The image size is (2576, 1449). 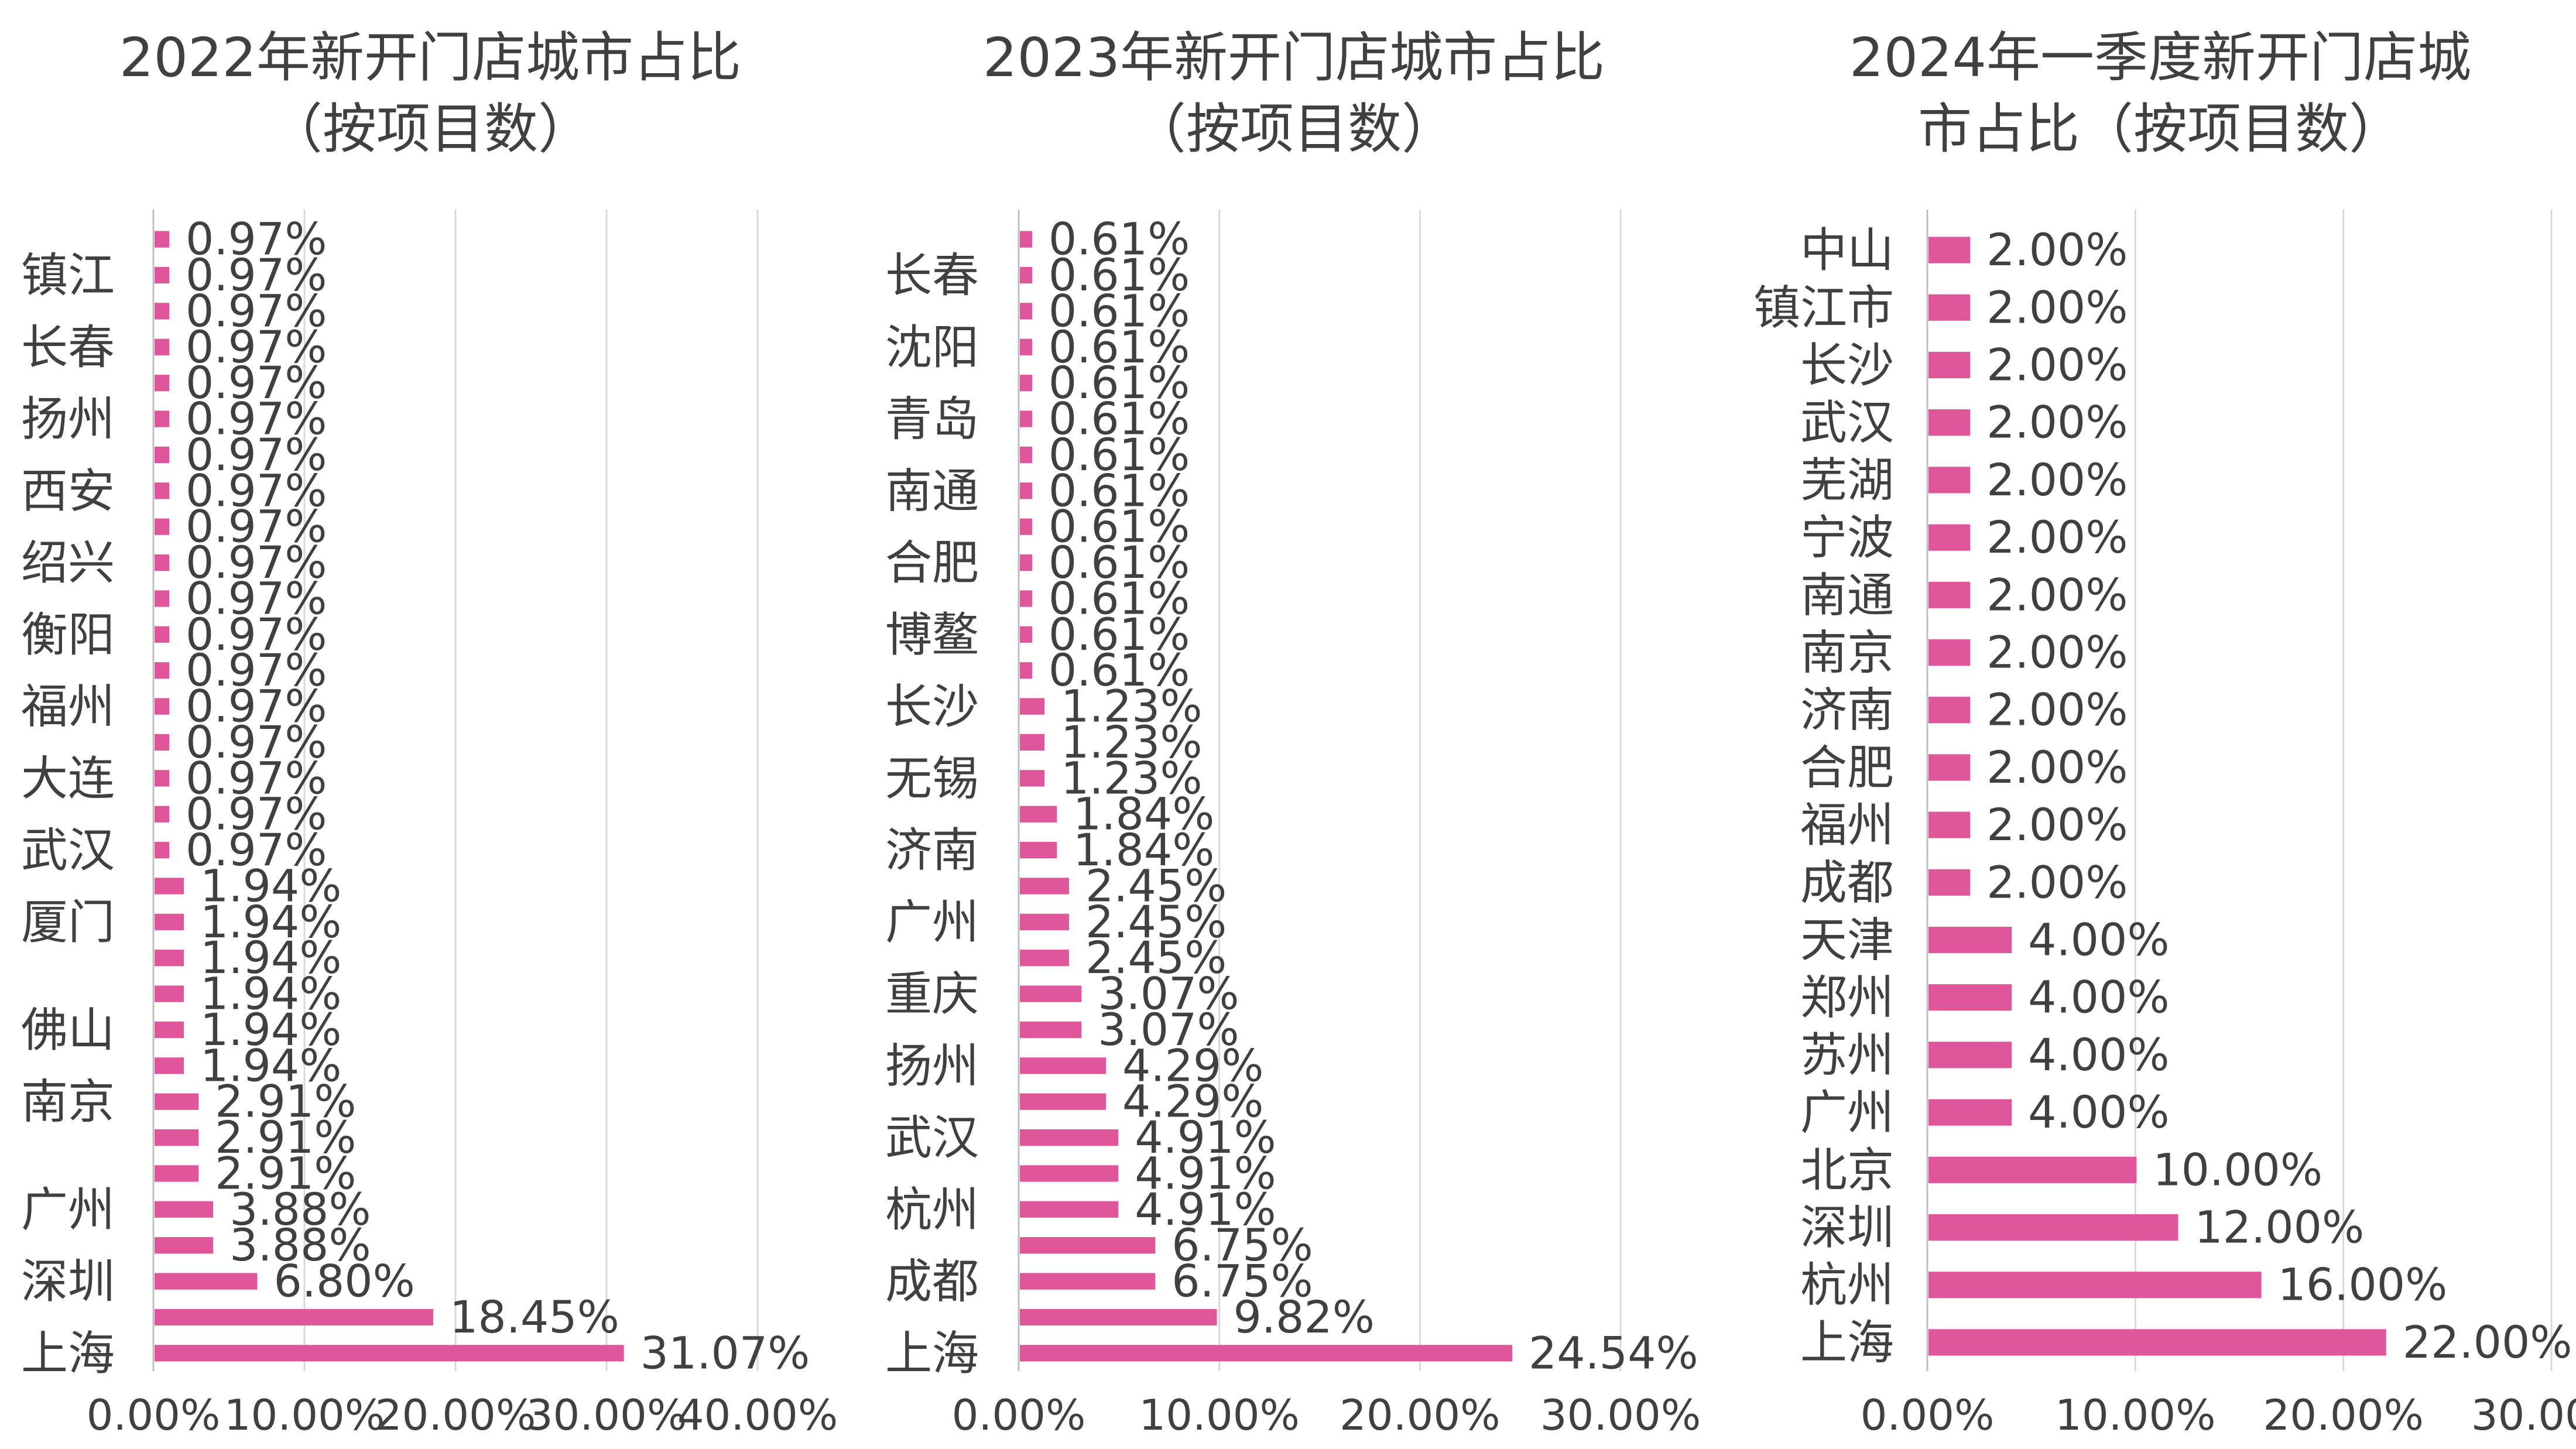 What do you see at coordinates (68, 1210) in the screenshot?
I see `chart-2022-category-label: 广州` at bounding box center [68, 1210].